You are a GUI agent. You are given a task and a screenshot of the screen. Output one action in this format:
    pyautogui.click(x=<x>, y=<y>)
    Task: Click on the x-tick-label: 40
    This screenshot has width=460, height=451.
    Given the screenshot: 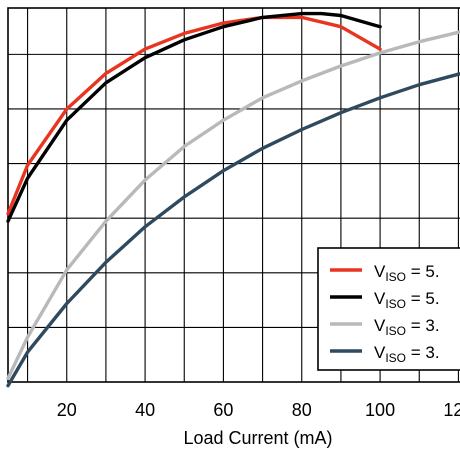 What is the action you would take?
    pyautogui.click(x=145, y=410)
    